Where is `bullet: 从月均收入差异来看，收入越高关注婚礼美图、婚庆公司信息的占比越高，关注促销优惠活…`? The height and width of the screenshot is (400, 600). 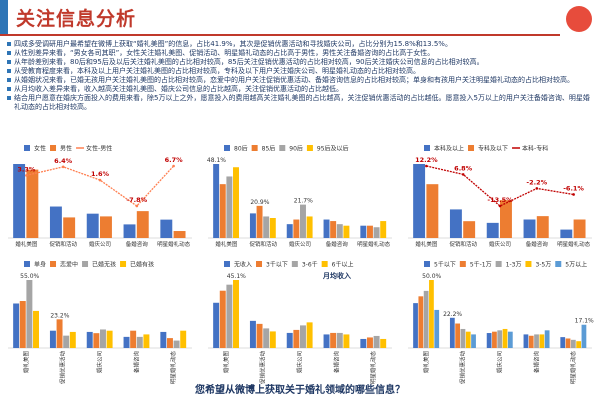 bullet: 从月均收入差异来看，收入越高关注婚礼美图、婚庆公司信息的占比越高，关注促销优惠活… is located at coordinates (301, 89).